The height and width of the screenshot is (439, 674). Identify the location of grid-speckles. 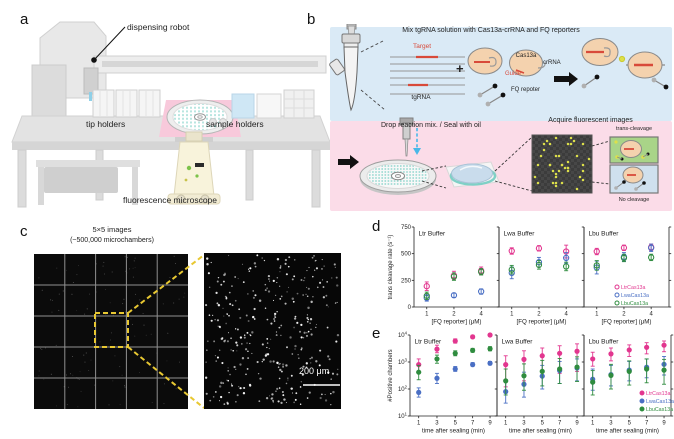
(112, 331).